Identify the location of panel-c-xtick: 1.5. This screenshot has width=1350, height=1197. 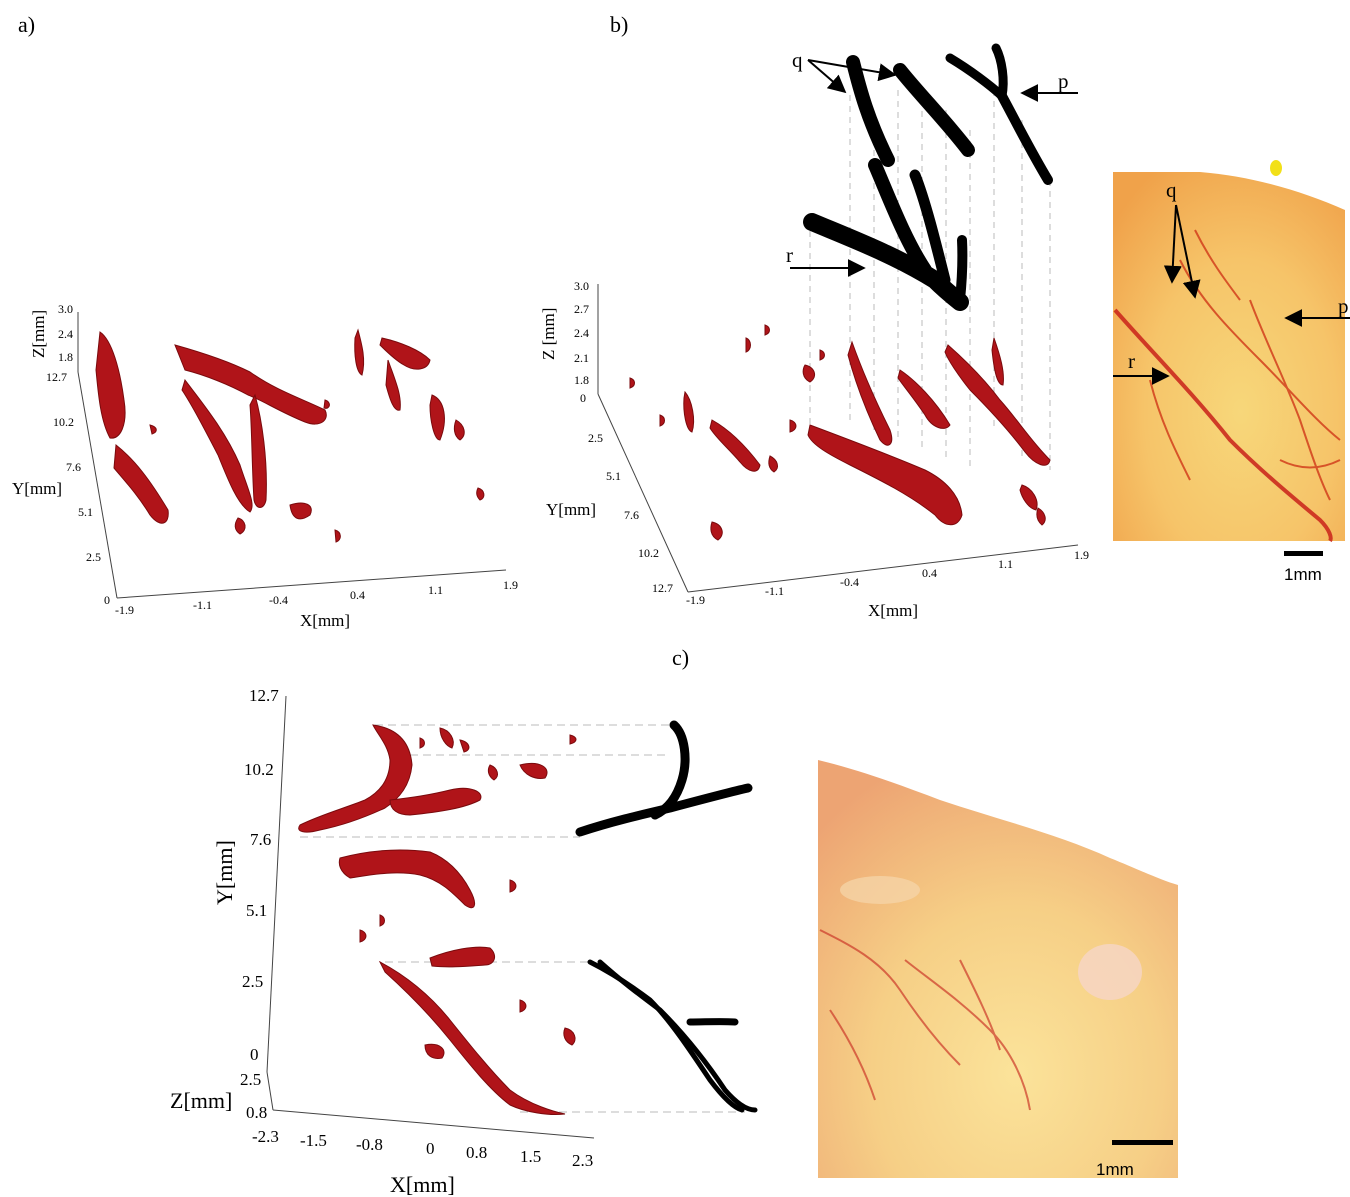
(530, 1156).